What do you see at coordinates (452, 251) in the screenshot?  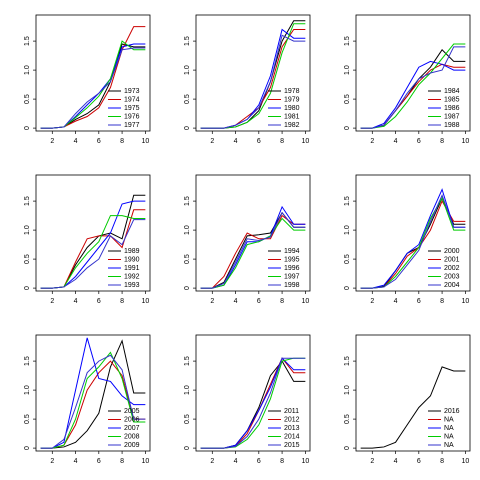 I see `legend-label: 2000` at bounding box center [452, 251].